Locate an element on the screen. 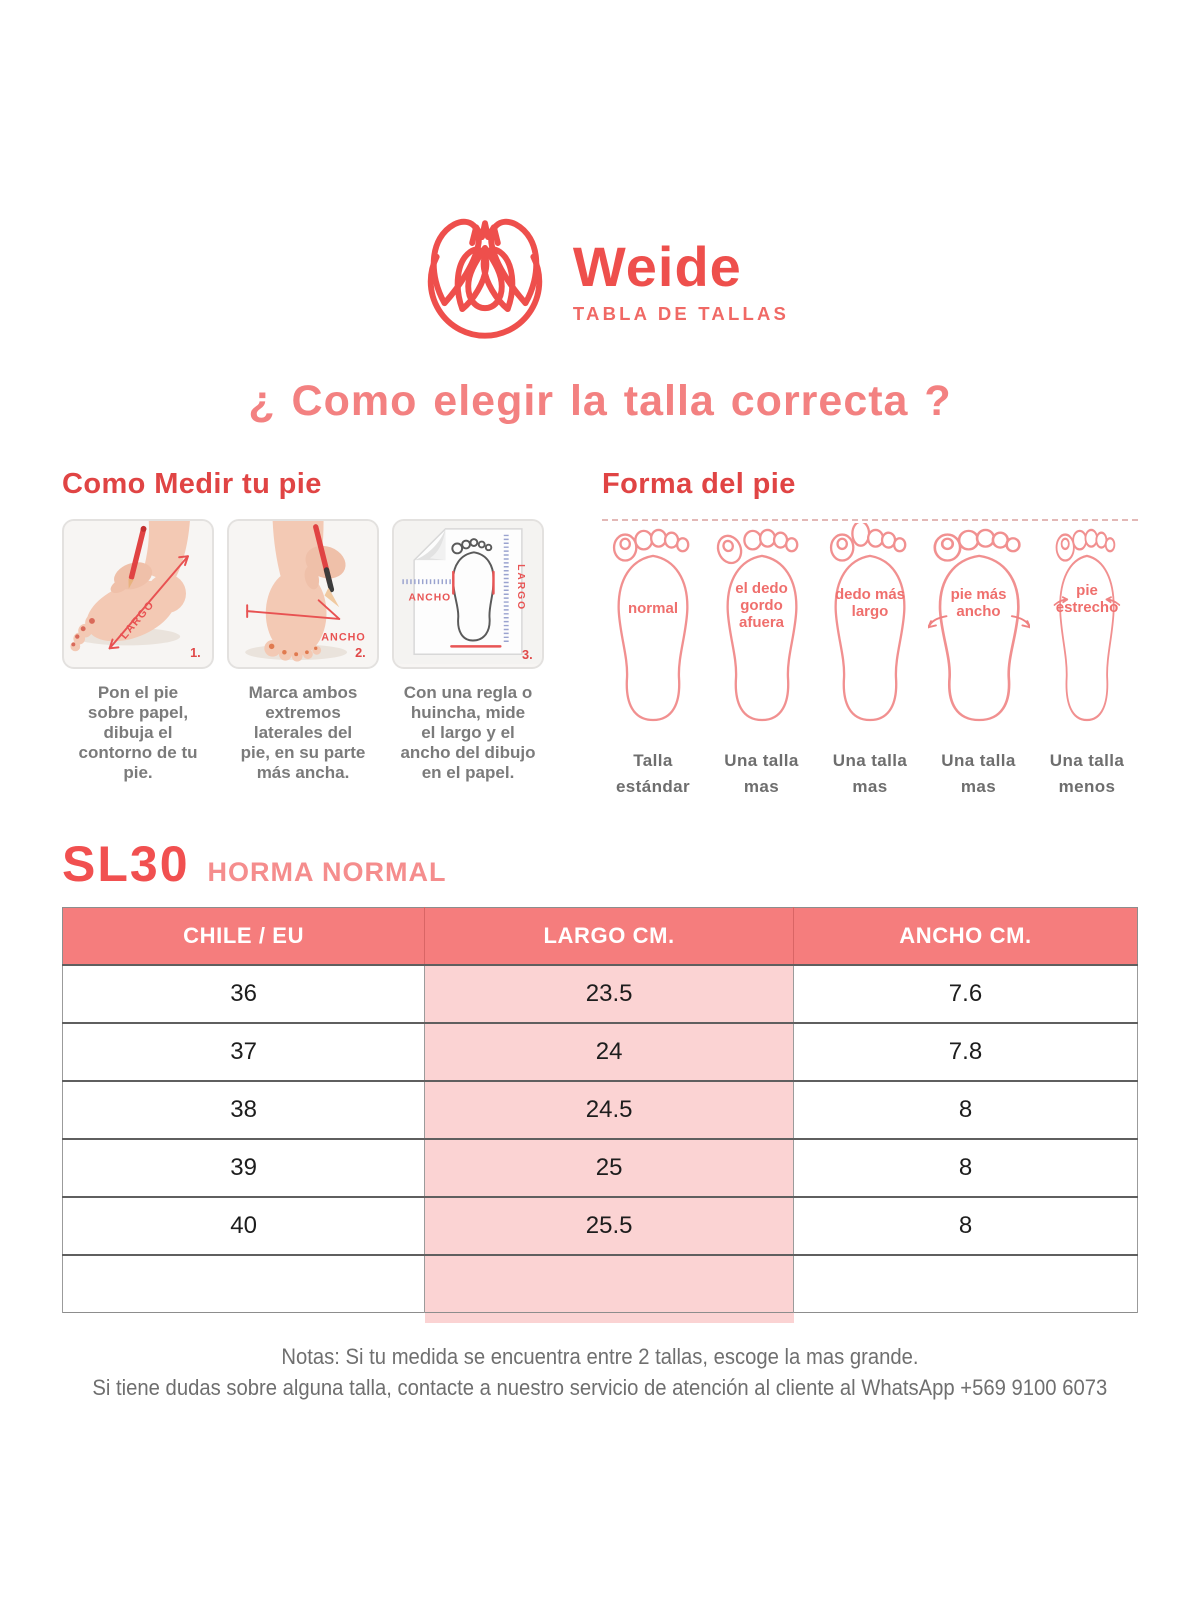 This screenshot has height=1600, width=1200. table-row: 39 25 8 is located at coordinates (600, 1167).